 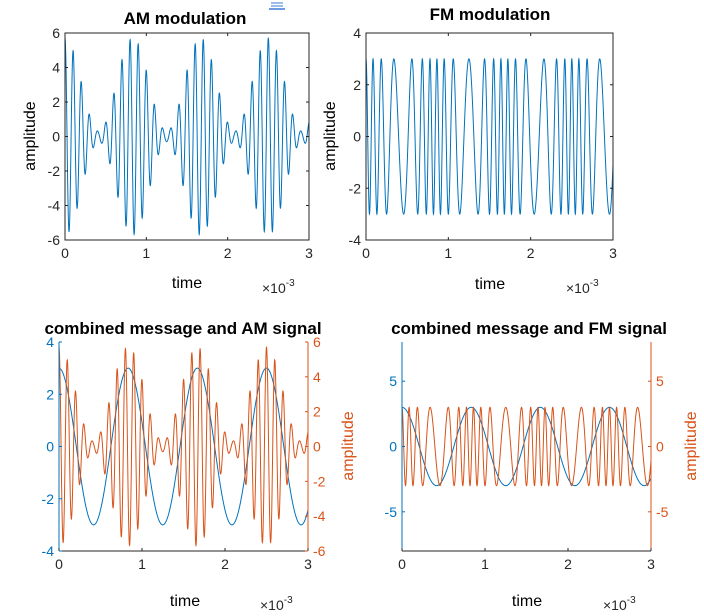 What do you see at coordinates (490, 14) in the screenshot?
I see `chart-title: FM modulation` at bounding box center [490, 14].